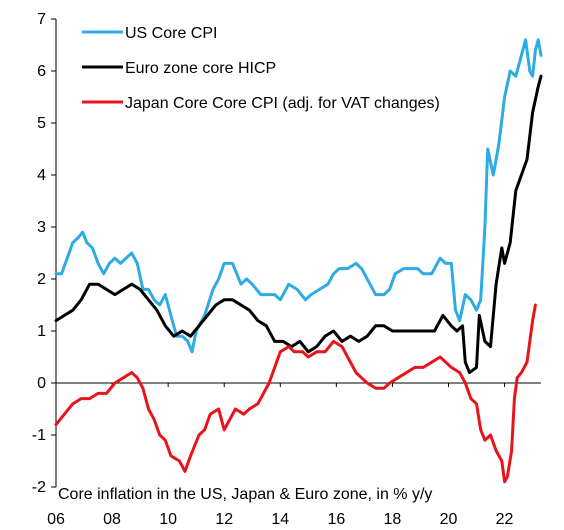 This screenshot has width=564, height=530. What do you see at coordinates (171, 33) in the screenshot?
I see `legend-label-0: US Core CPI` at bounding box center [171, 33].